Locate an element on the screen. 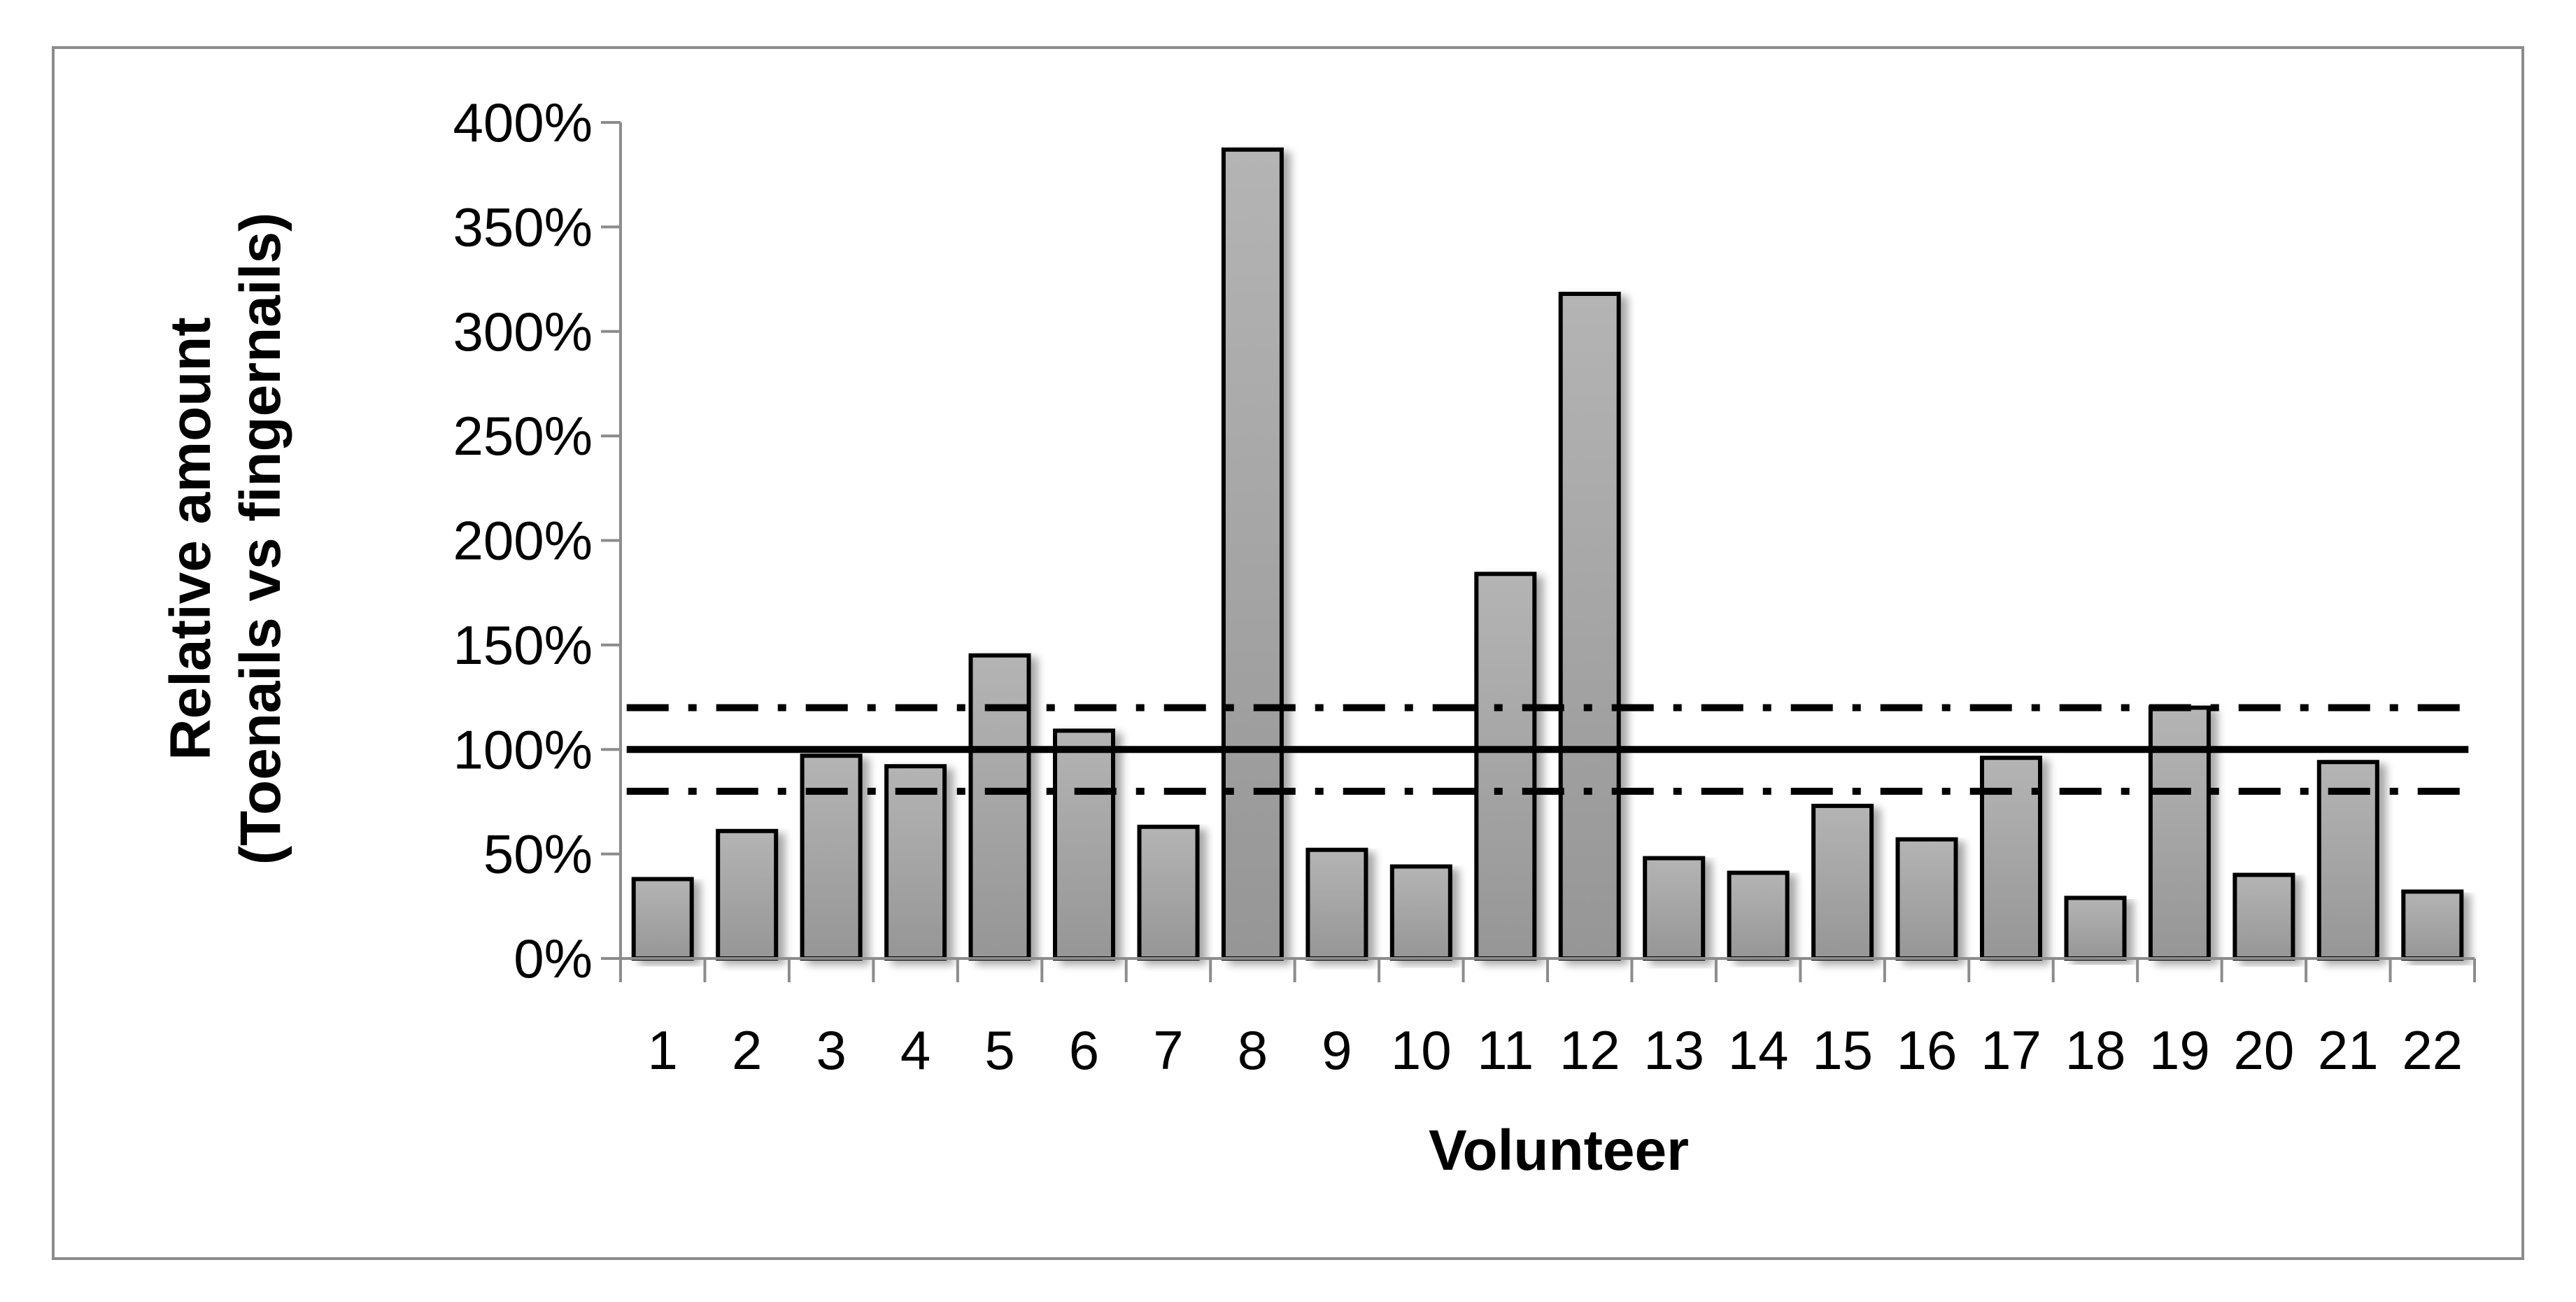  x-tick-label: 18 is located at coordinates (2095, 1050).